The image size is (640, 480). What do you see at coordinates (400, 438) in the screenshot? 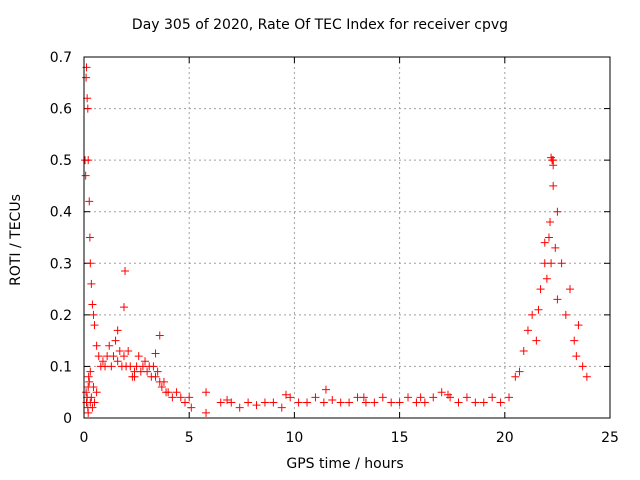
I see `x-tick-label: 15` at bounding box center [400, 438].